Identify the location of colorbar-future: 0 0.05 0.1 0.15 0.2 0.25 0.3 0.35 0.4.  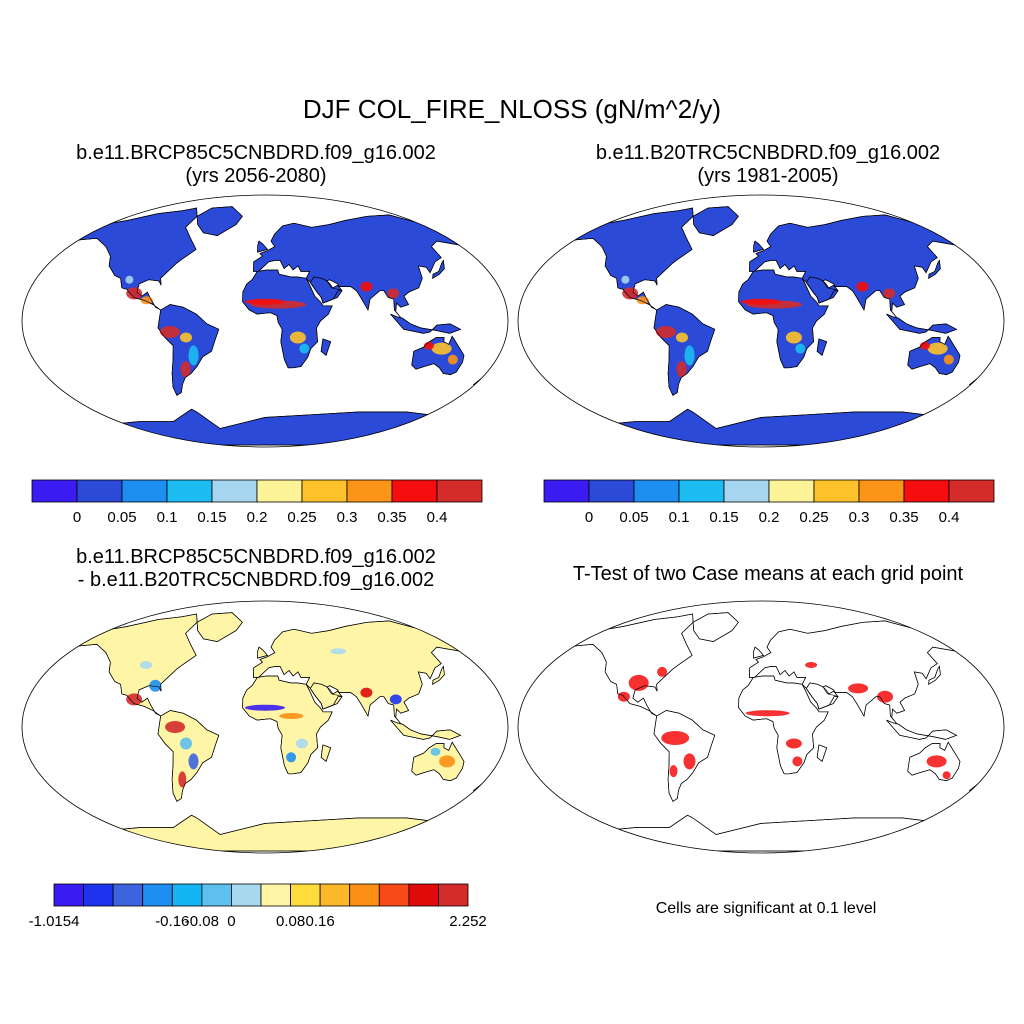
(257, 502).